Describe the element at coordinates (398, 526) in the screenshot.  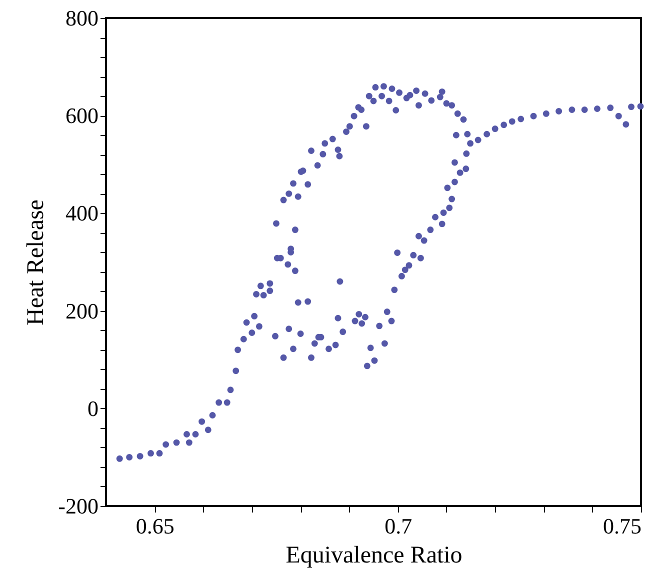
I see `x-tick-label: 0.7` at that location.